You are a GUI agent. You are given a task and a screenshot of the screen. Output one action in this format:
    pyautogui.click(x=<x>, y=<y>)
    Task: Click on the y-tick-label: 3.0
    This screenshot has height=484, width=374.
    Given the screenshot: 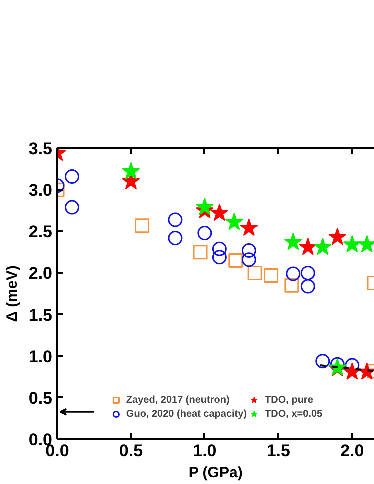 What is the action you would take?
    pyautogui.click(x=40, y=190)
    